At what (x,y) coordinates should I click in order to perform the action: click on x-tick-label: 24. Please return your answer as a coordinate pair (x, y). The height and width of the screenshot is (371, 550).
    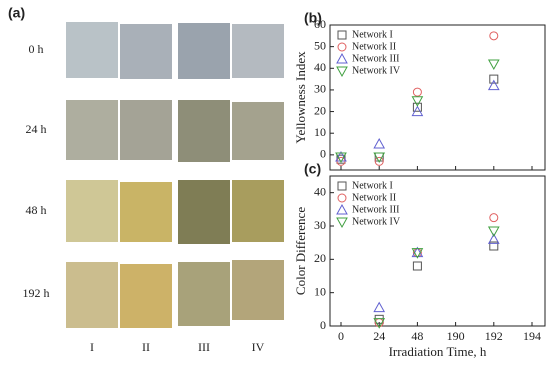
    Looking at the image, I should click on (379, 336).